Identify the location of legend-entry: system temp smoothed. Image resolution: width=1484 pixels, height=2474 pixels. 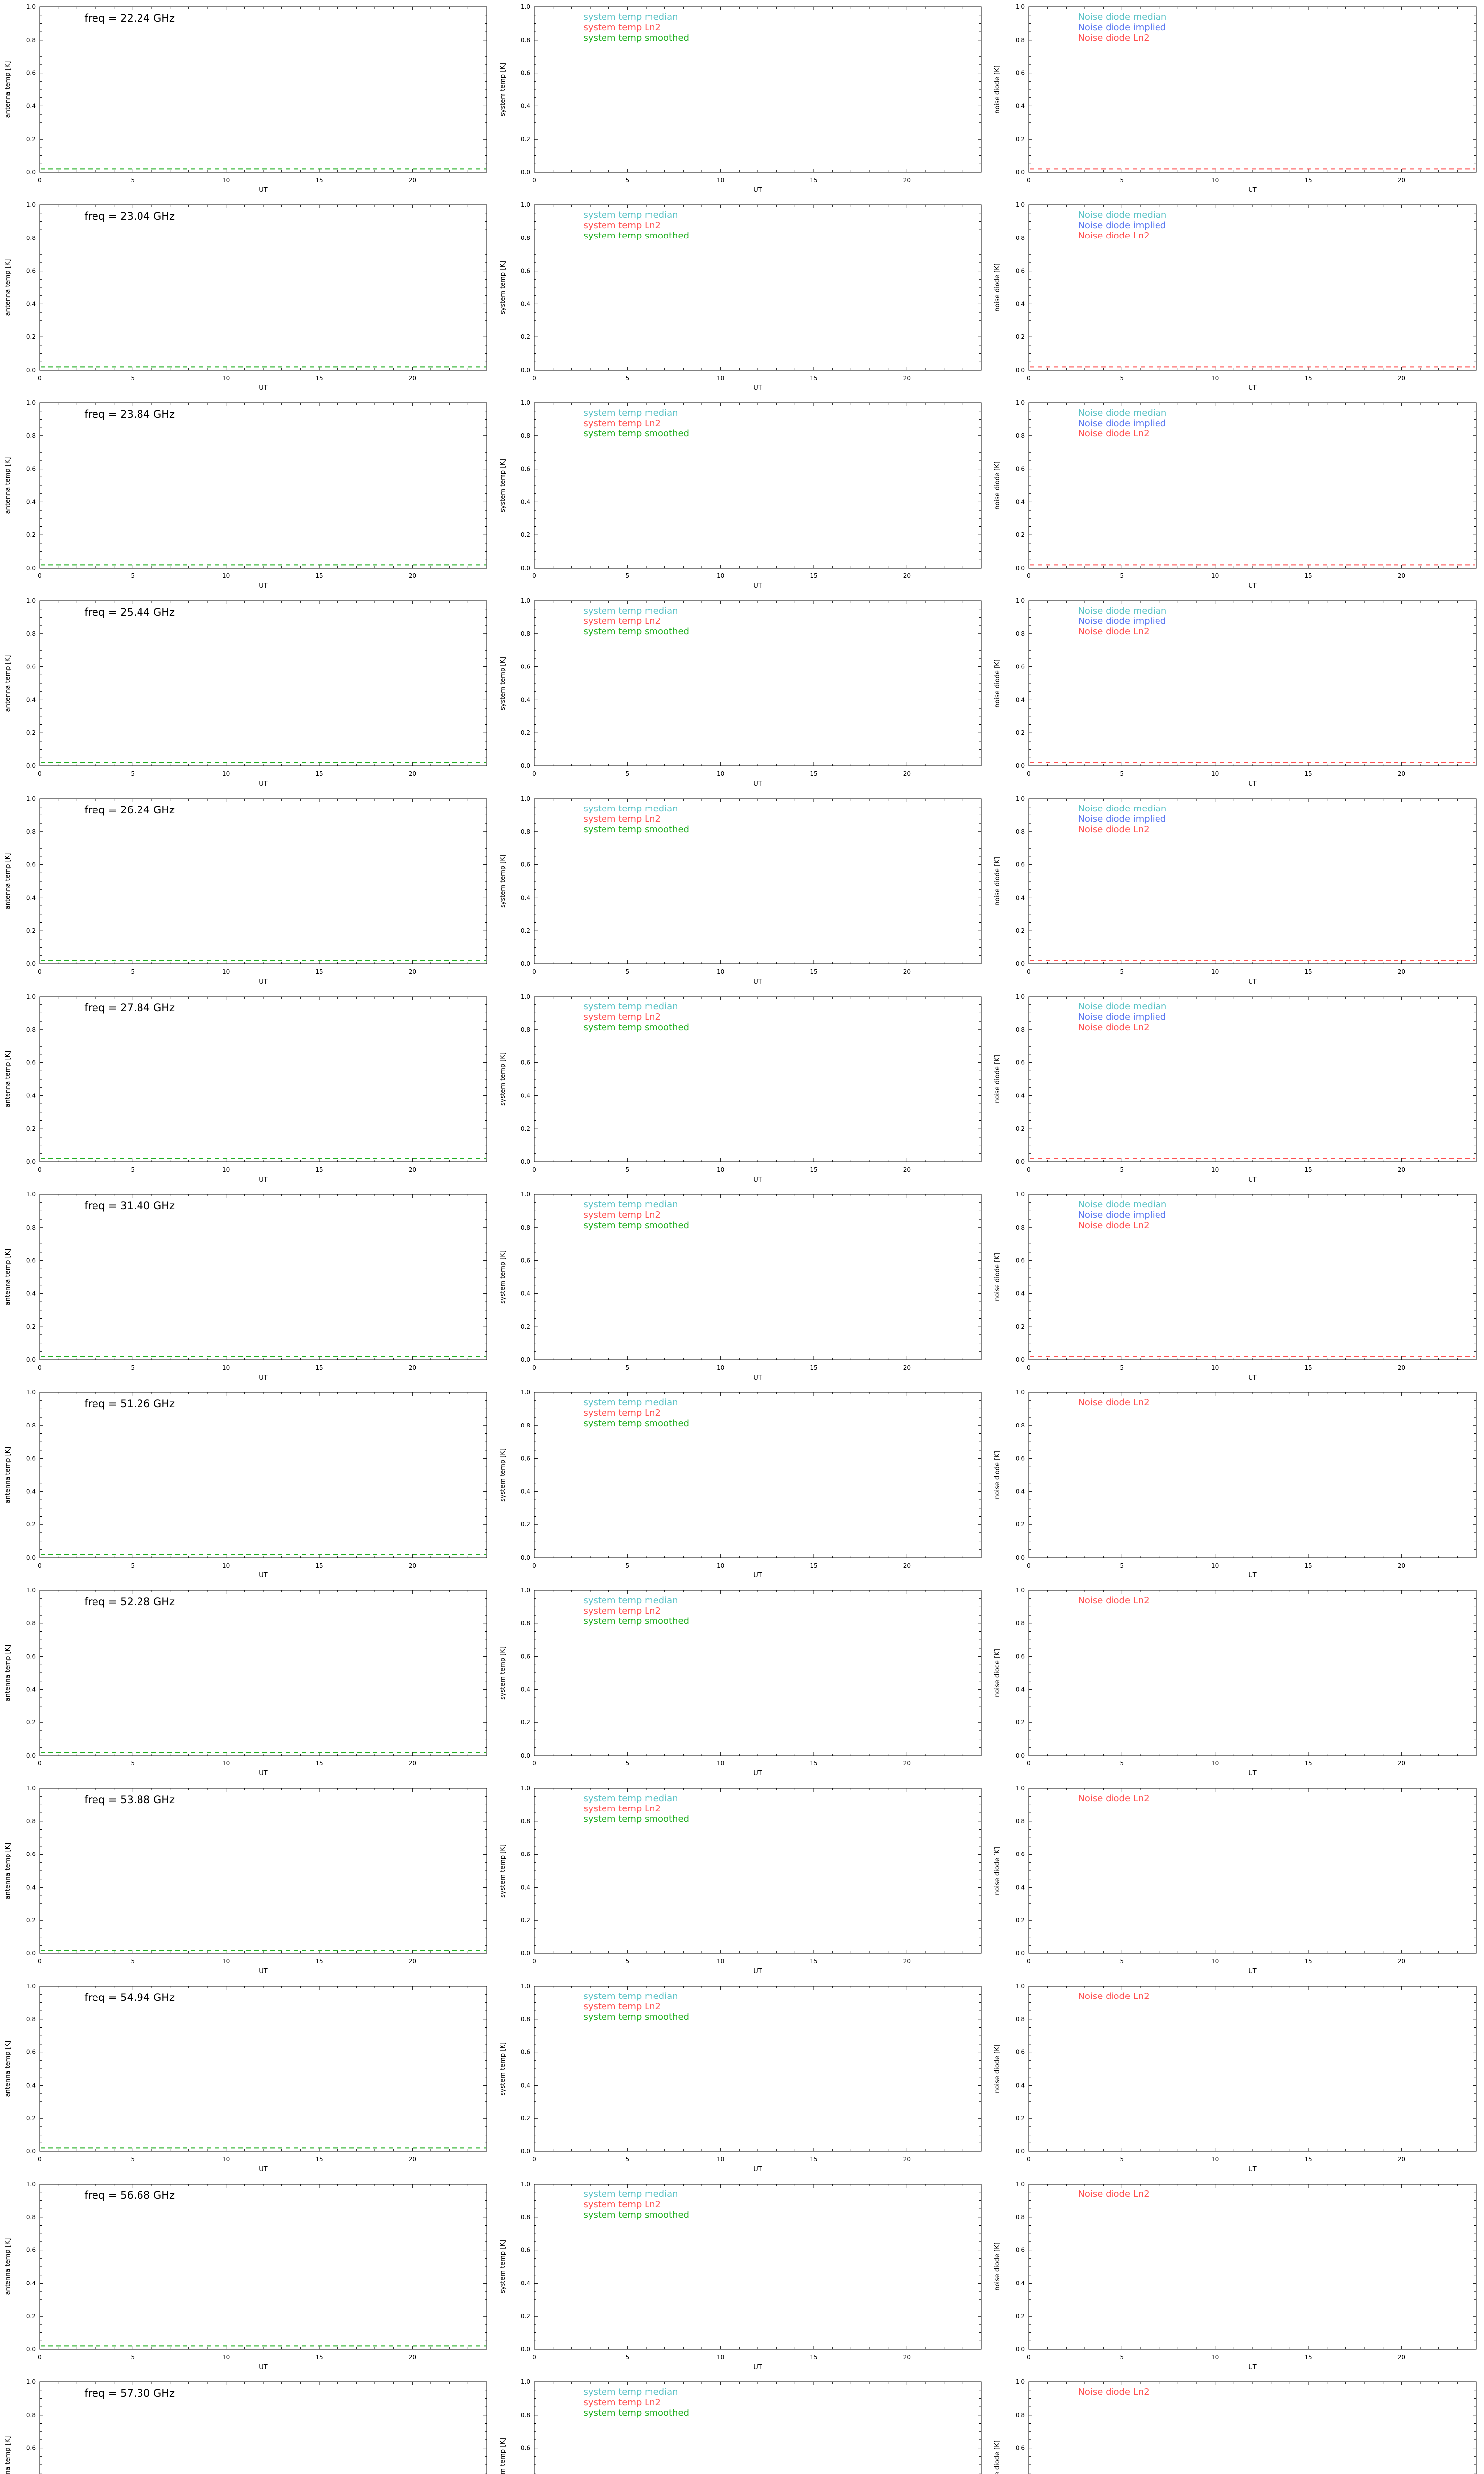
(636, 829).